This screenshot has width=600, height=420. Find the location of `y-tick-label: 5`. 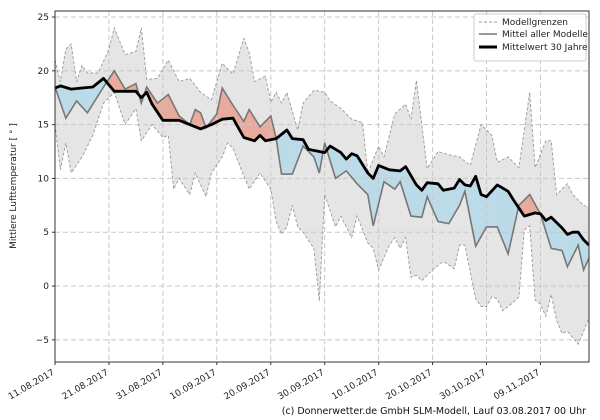

y-tick-label: 5 is located at coordinates (46, 233).